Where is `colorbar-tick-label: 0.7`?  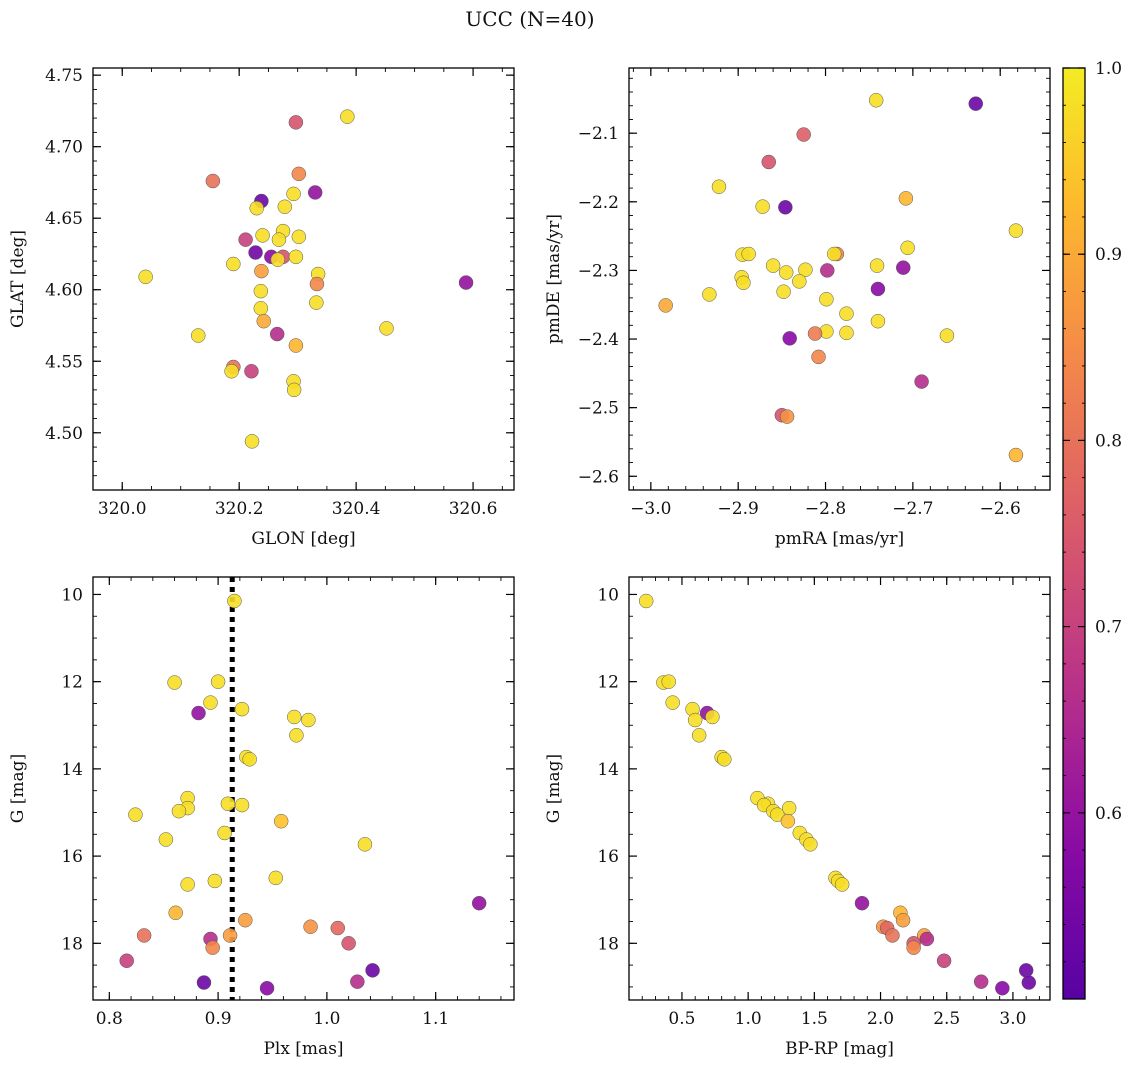
colorbar-tick-label: 0.7 is located at coordinates (1108, 628).